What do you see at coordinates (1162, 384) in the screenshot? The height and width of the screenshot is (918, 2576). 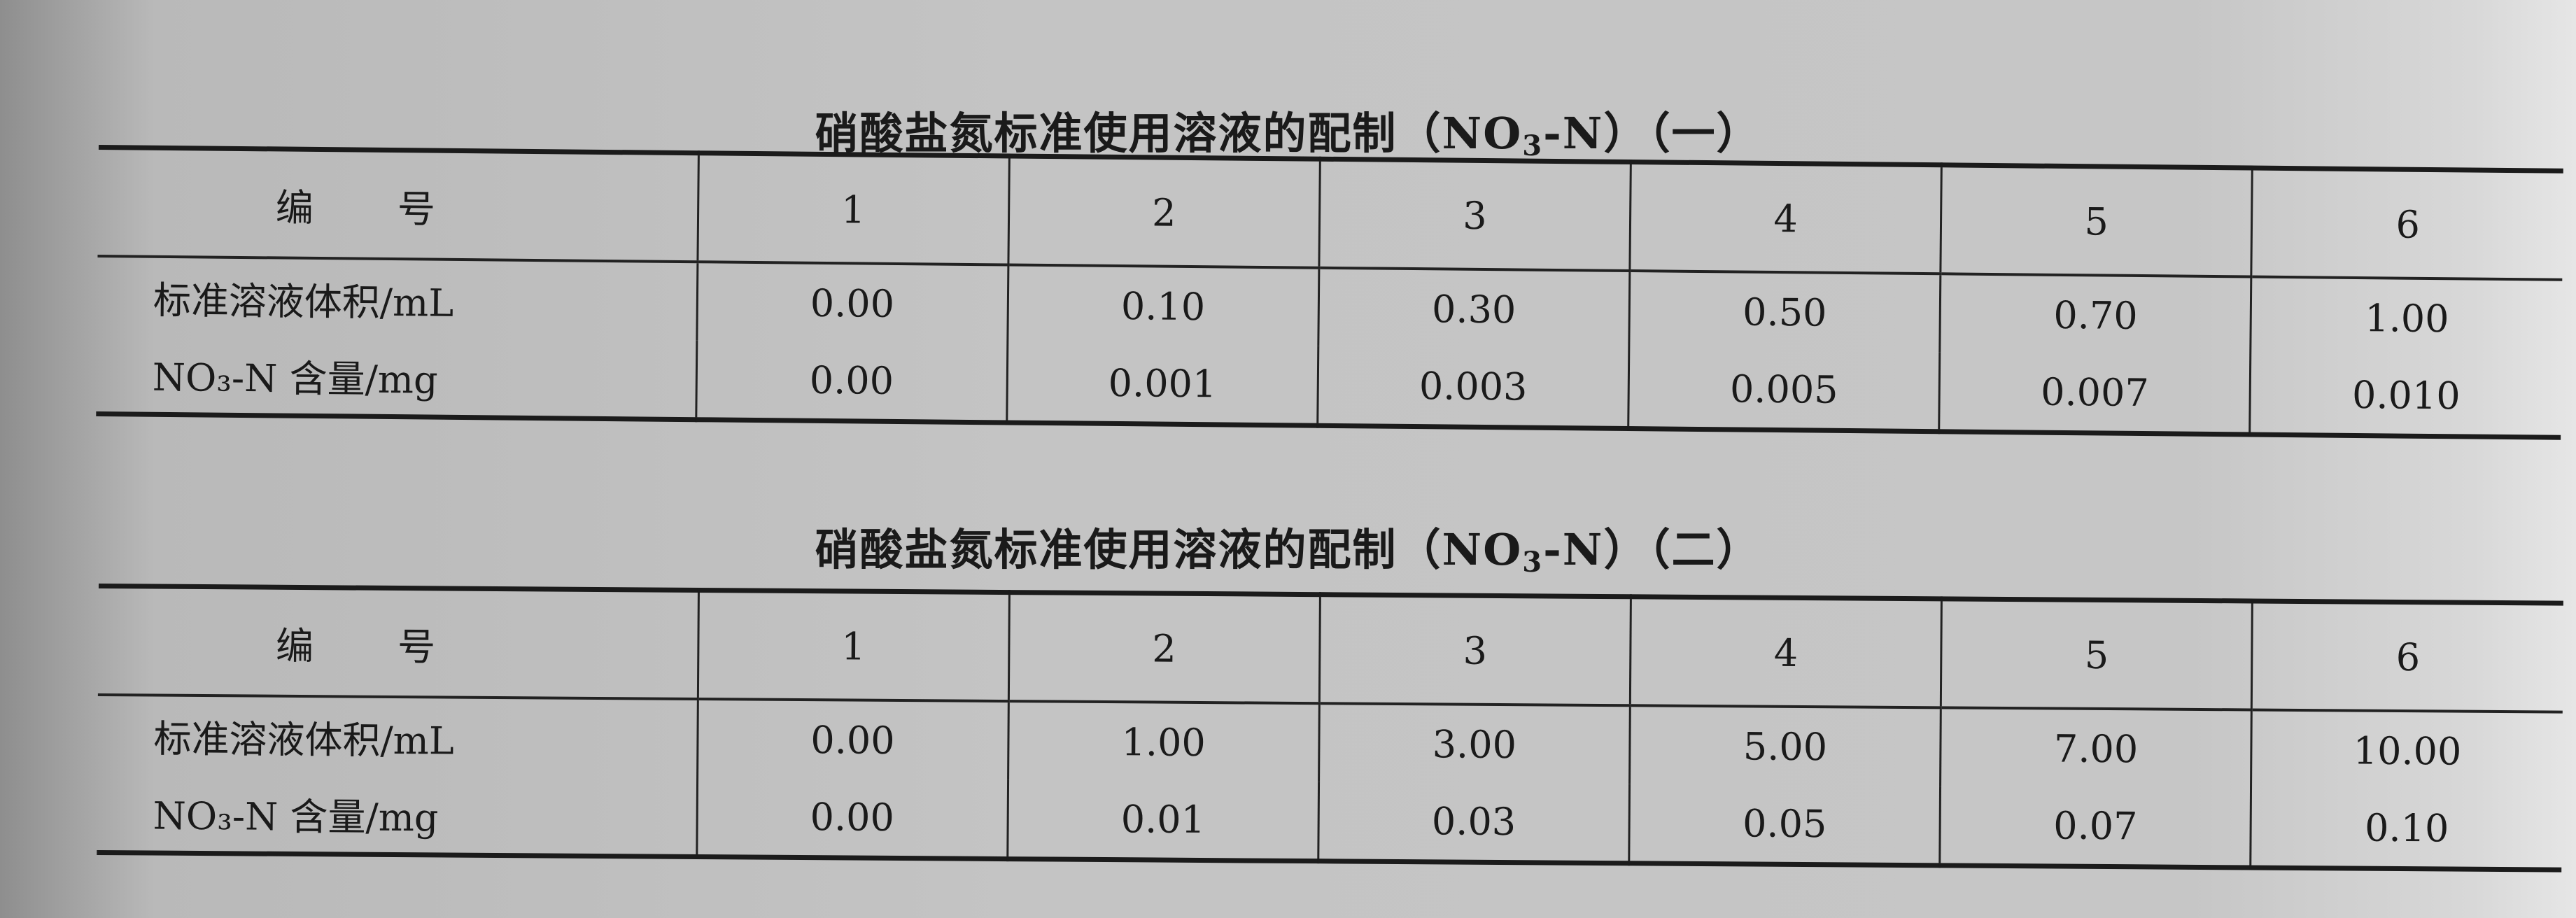 I see `table-cell: 0.001` at bounding box center [1162, 384].